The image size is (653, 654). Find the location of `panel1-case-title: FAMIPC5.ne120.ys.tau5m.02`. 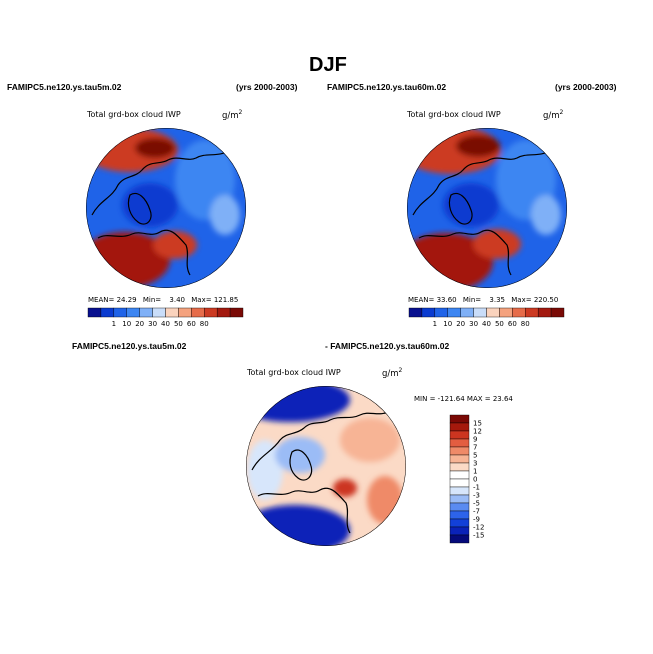

panel1-case-title: FAMIPC5.ne120.ys.tau5m.02 is located at coordinates (64, 87).